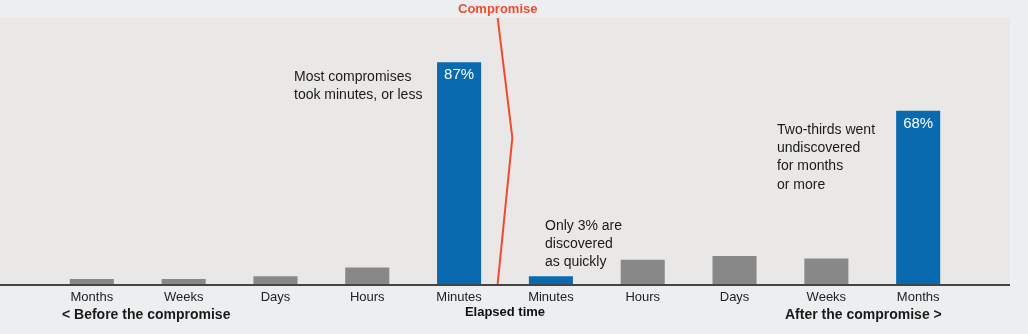 Image resolution: width=1028 pixels, height=334 pixels. I want to click on annotation: Only 3% are discovered as quickly, so click(584, 243).